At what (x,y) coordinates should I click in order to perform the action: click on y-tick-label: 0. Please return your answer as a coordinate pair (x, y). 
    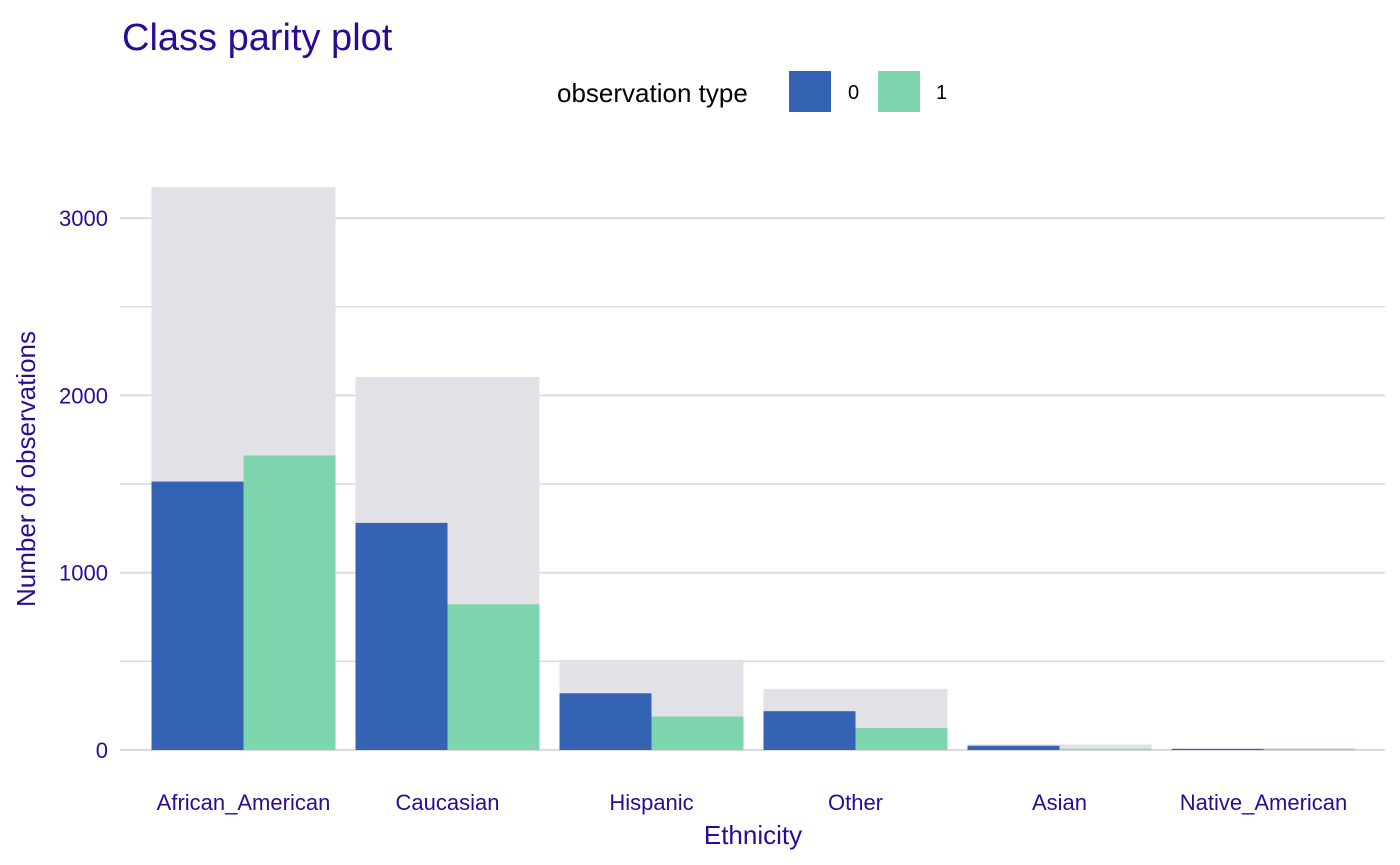
    Looking at the image, I should click on (102, 750).